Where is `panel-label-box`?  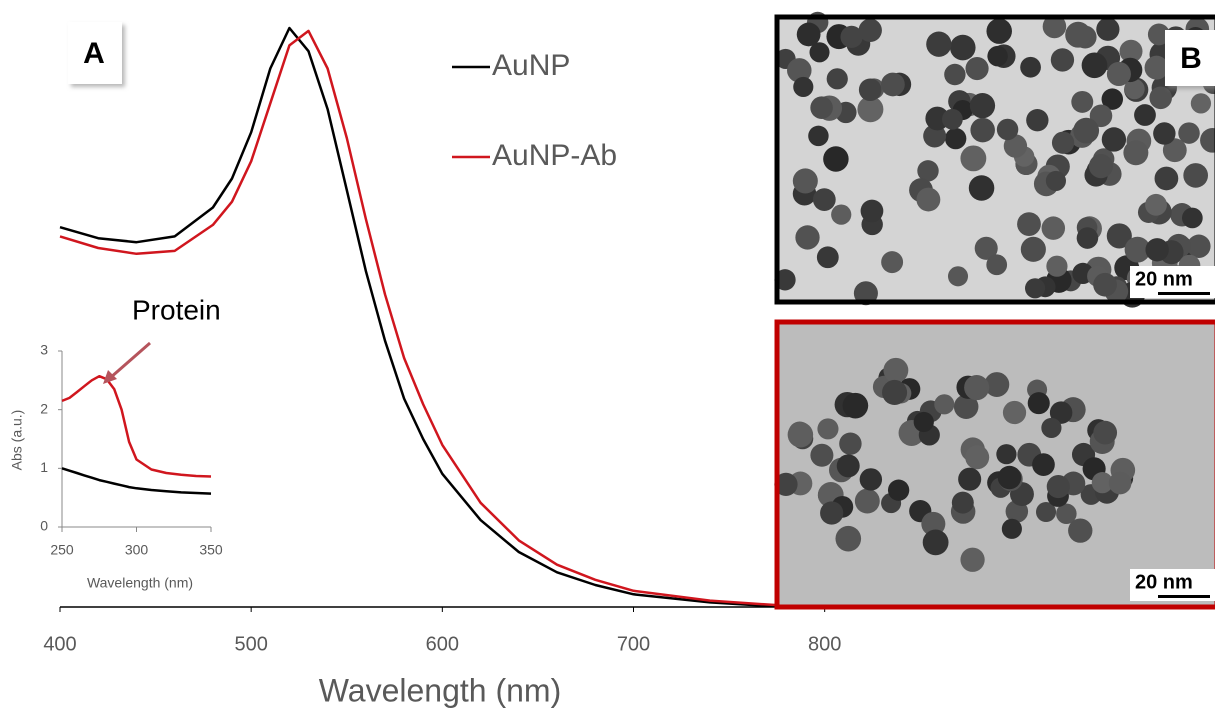
panel-label-box is located at coordinates (95, 53).